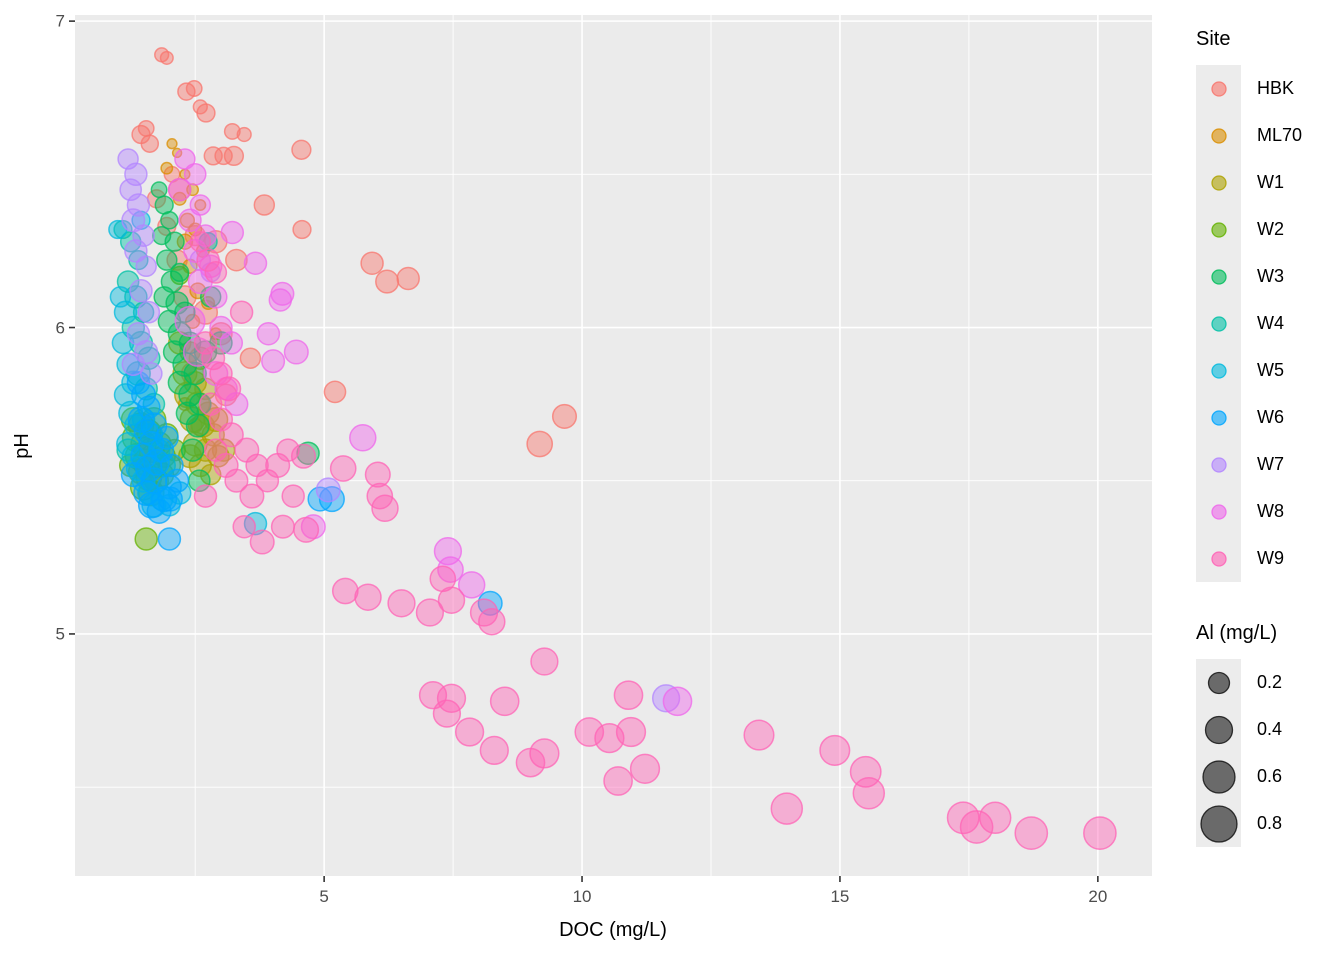  What do you see at coordinates (1270, 182) in the screenshot?
I see `legend-item-label: W1` at bounding box center [1270, 182].